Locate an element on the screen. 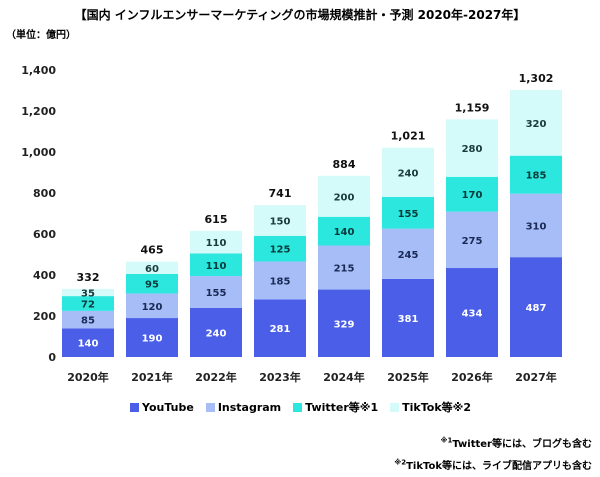 The height and width of the screenshot is (477, 600). segment-value-label: 72 is located at coordinates (88, 304).